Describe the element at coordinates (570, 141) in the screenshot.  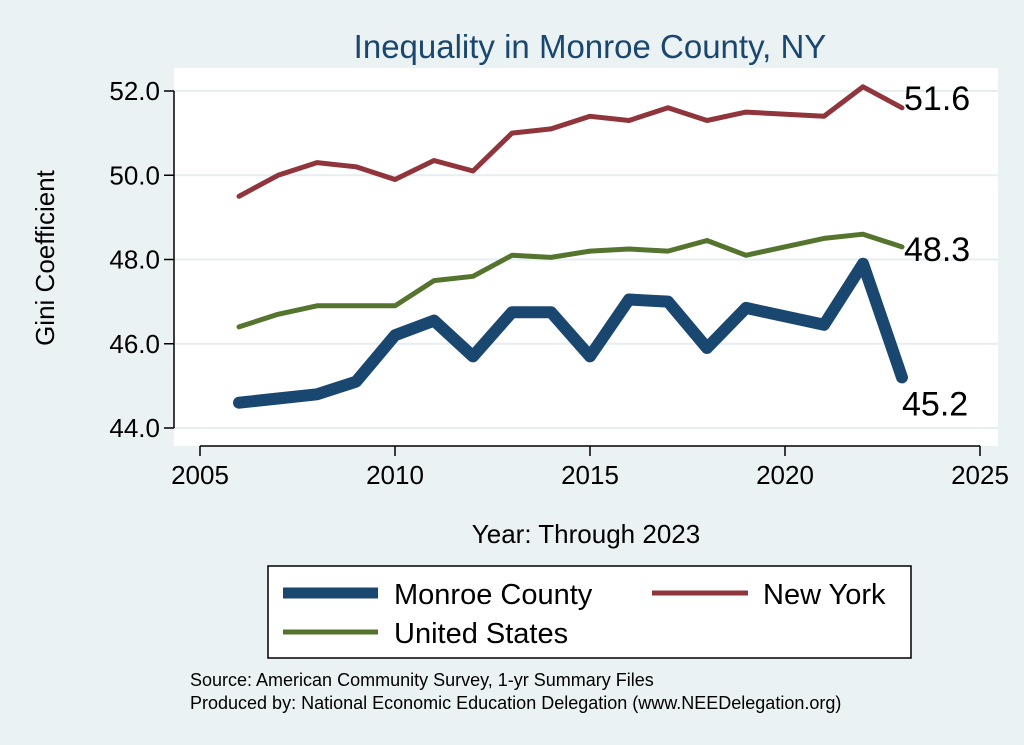
I see `series-line-new-york` at that location.